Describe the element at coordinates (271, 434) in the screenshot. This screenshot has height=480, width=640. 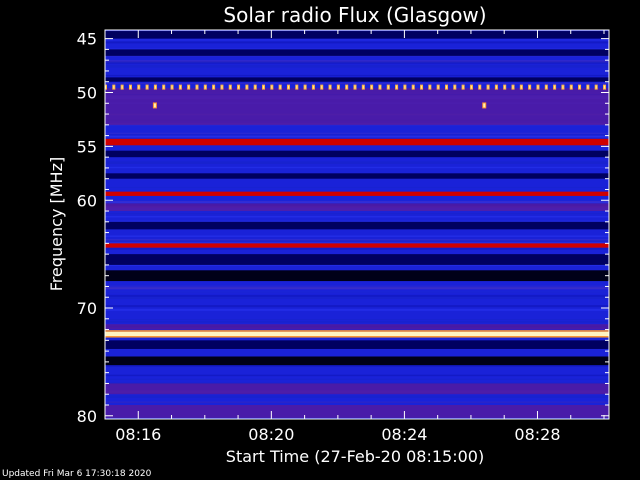
I see `x-tick-label: 08:20` at that location.